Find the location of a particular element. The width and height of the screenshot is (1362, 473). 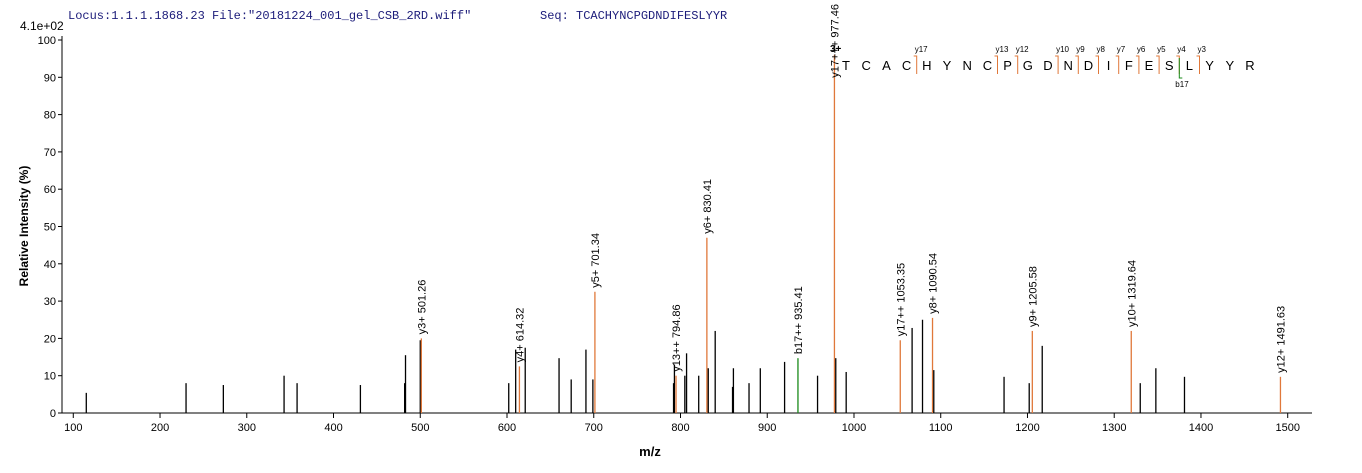

ion-label: y8 is located at coordinates (1101, 49).